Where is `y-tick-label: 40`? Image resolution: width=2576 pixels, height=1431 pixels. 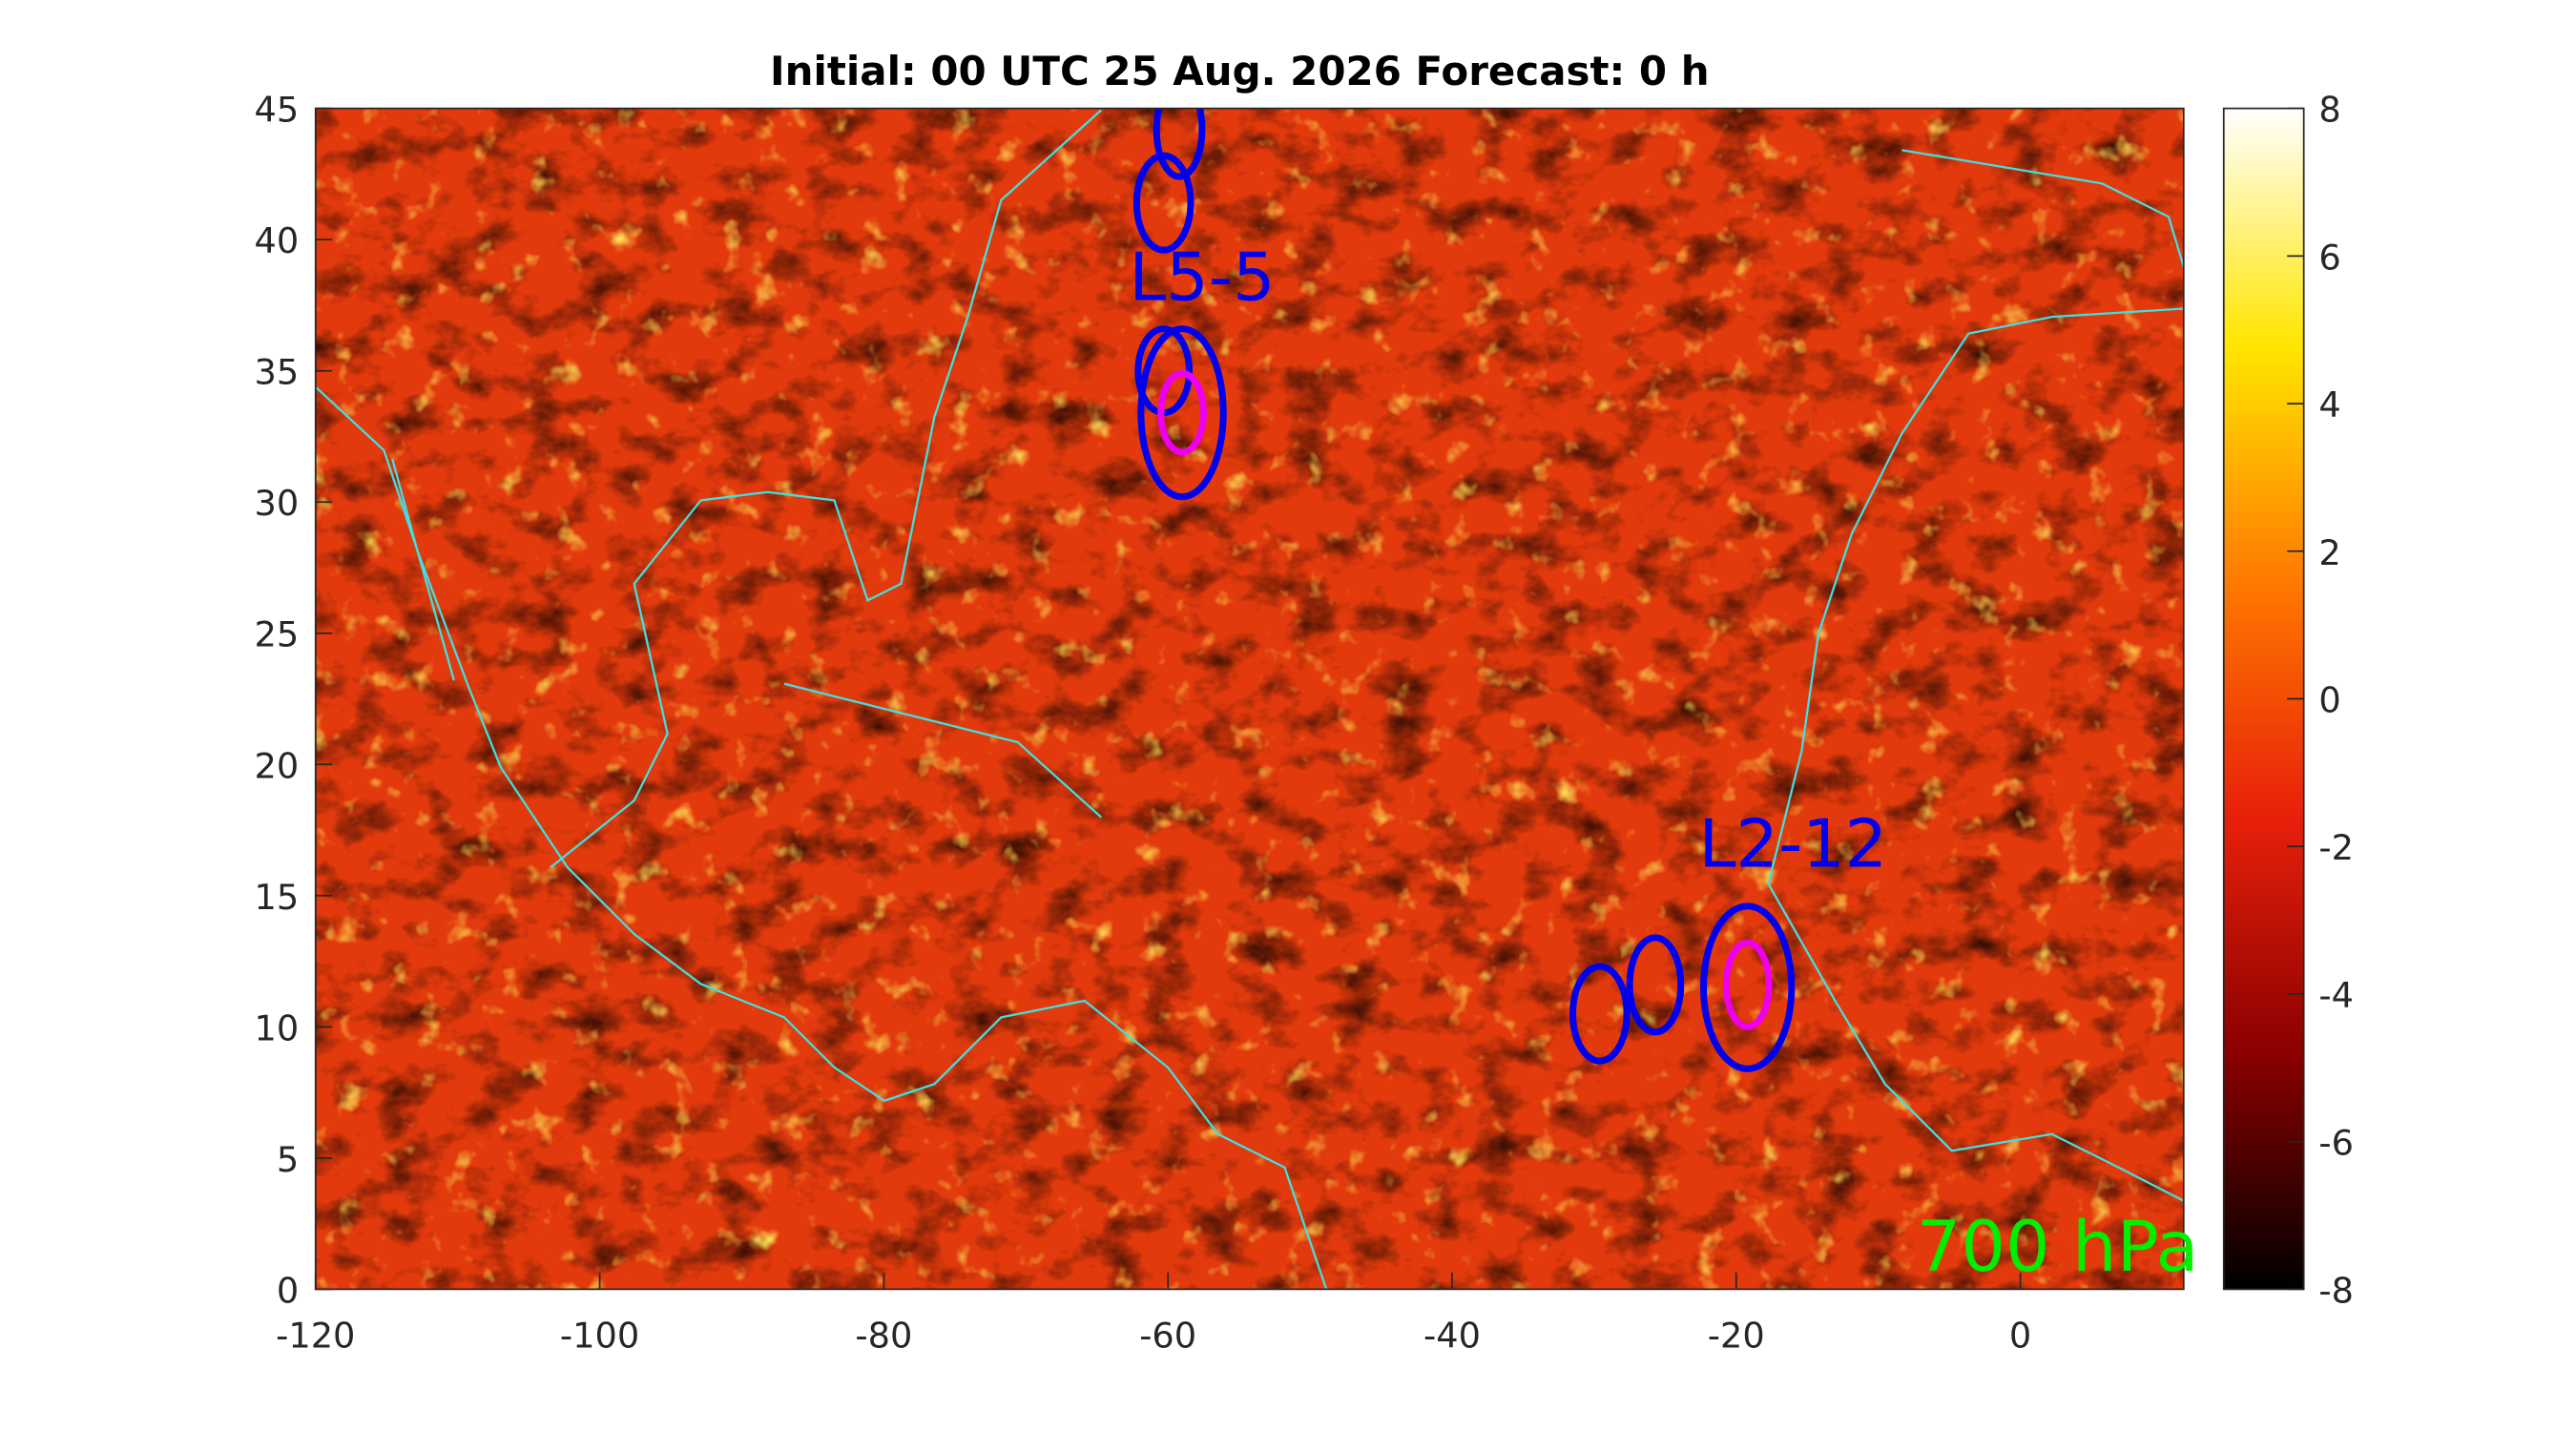 y-tick-label: 40 is located at coordinates (277, 240).